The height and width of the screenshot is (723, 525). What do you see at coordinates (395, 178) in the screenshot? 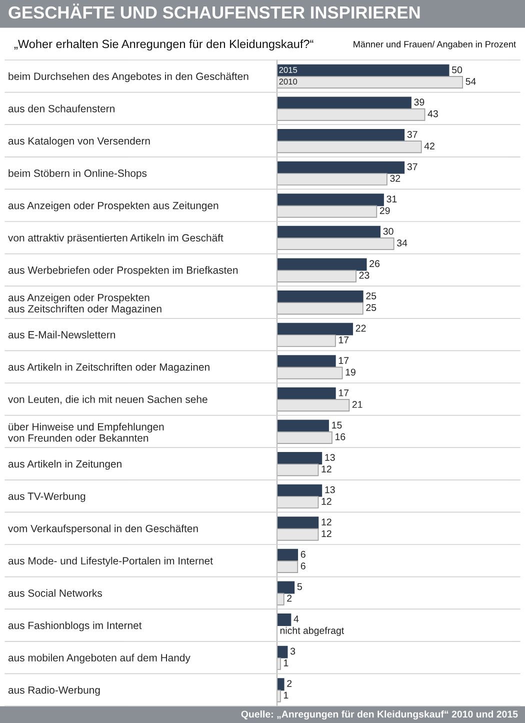
I see `data-label: 32` at bounding box center [395, 178].